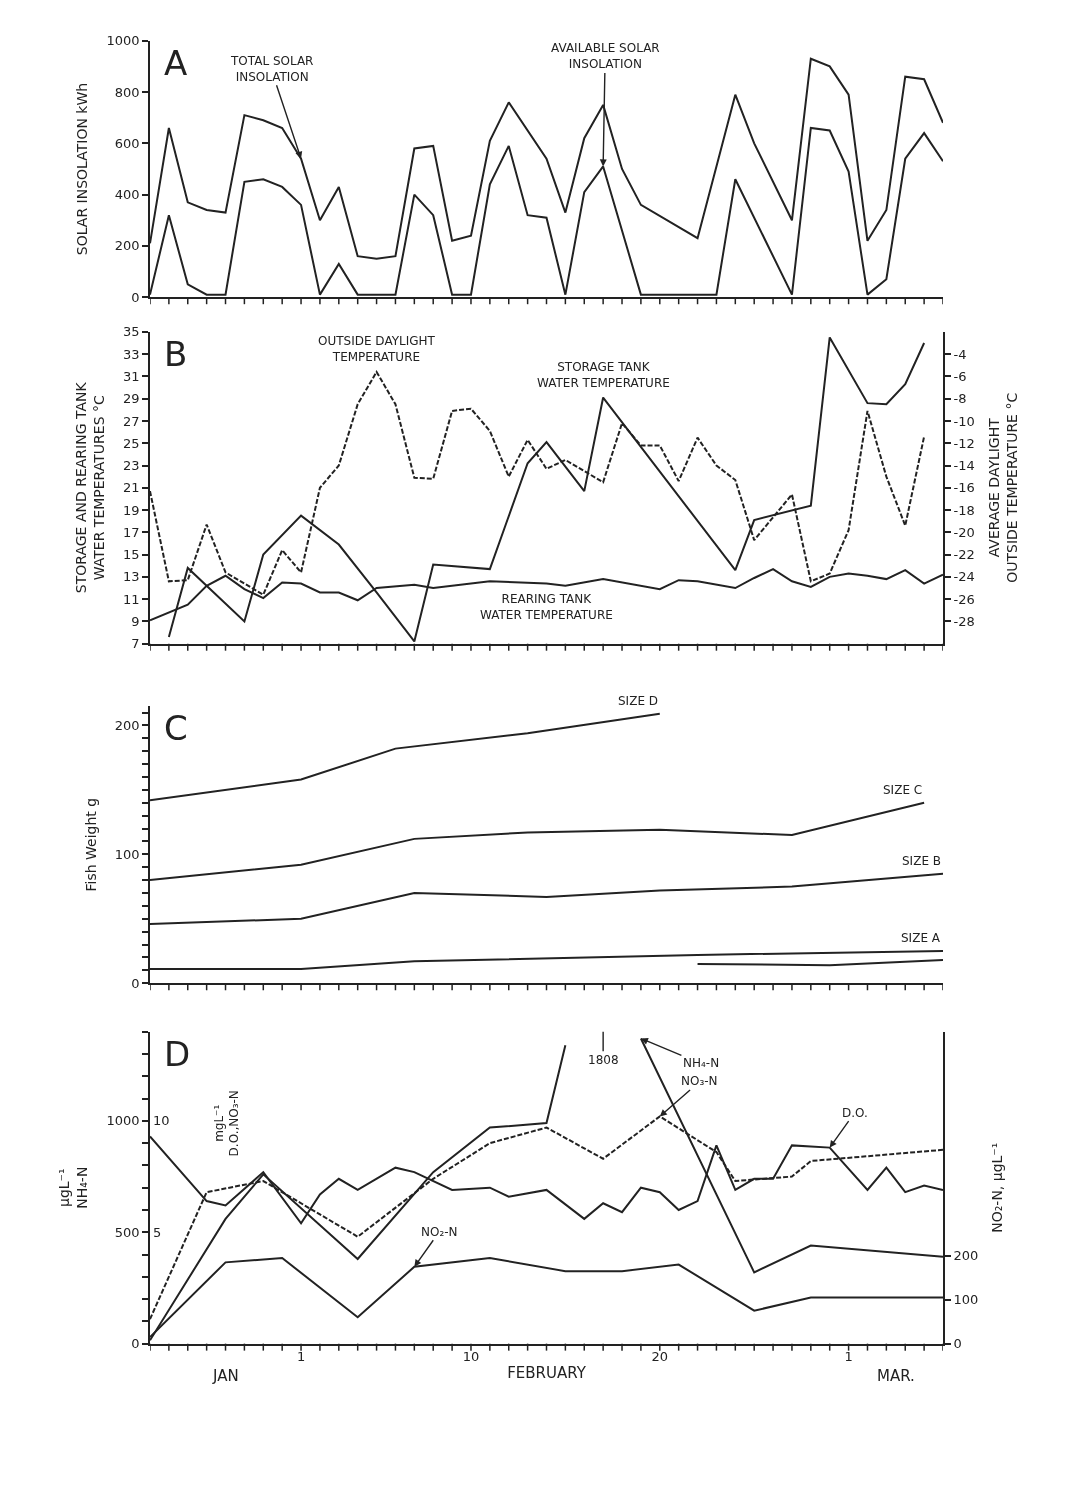  I want to click on y-axis-title: SOLAR INSOLATION kWh, so click(82, 169).